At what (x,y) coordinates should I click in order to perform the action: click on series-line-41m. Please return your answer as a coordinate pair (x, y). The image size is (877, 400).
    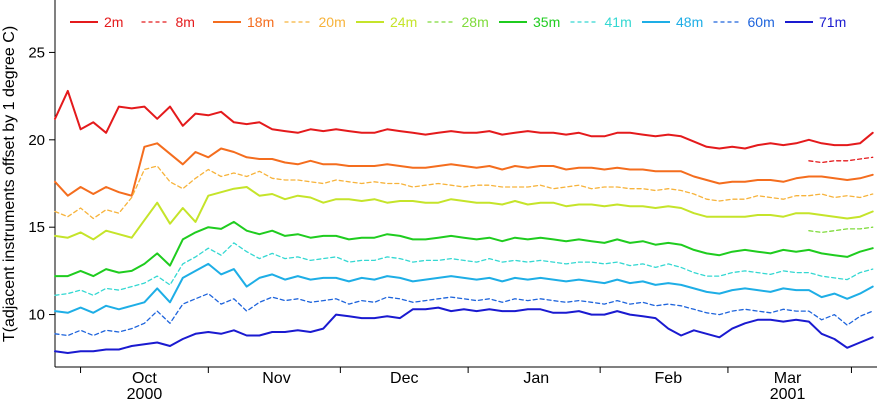
    Looking at the image, I should click on (464, 269).